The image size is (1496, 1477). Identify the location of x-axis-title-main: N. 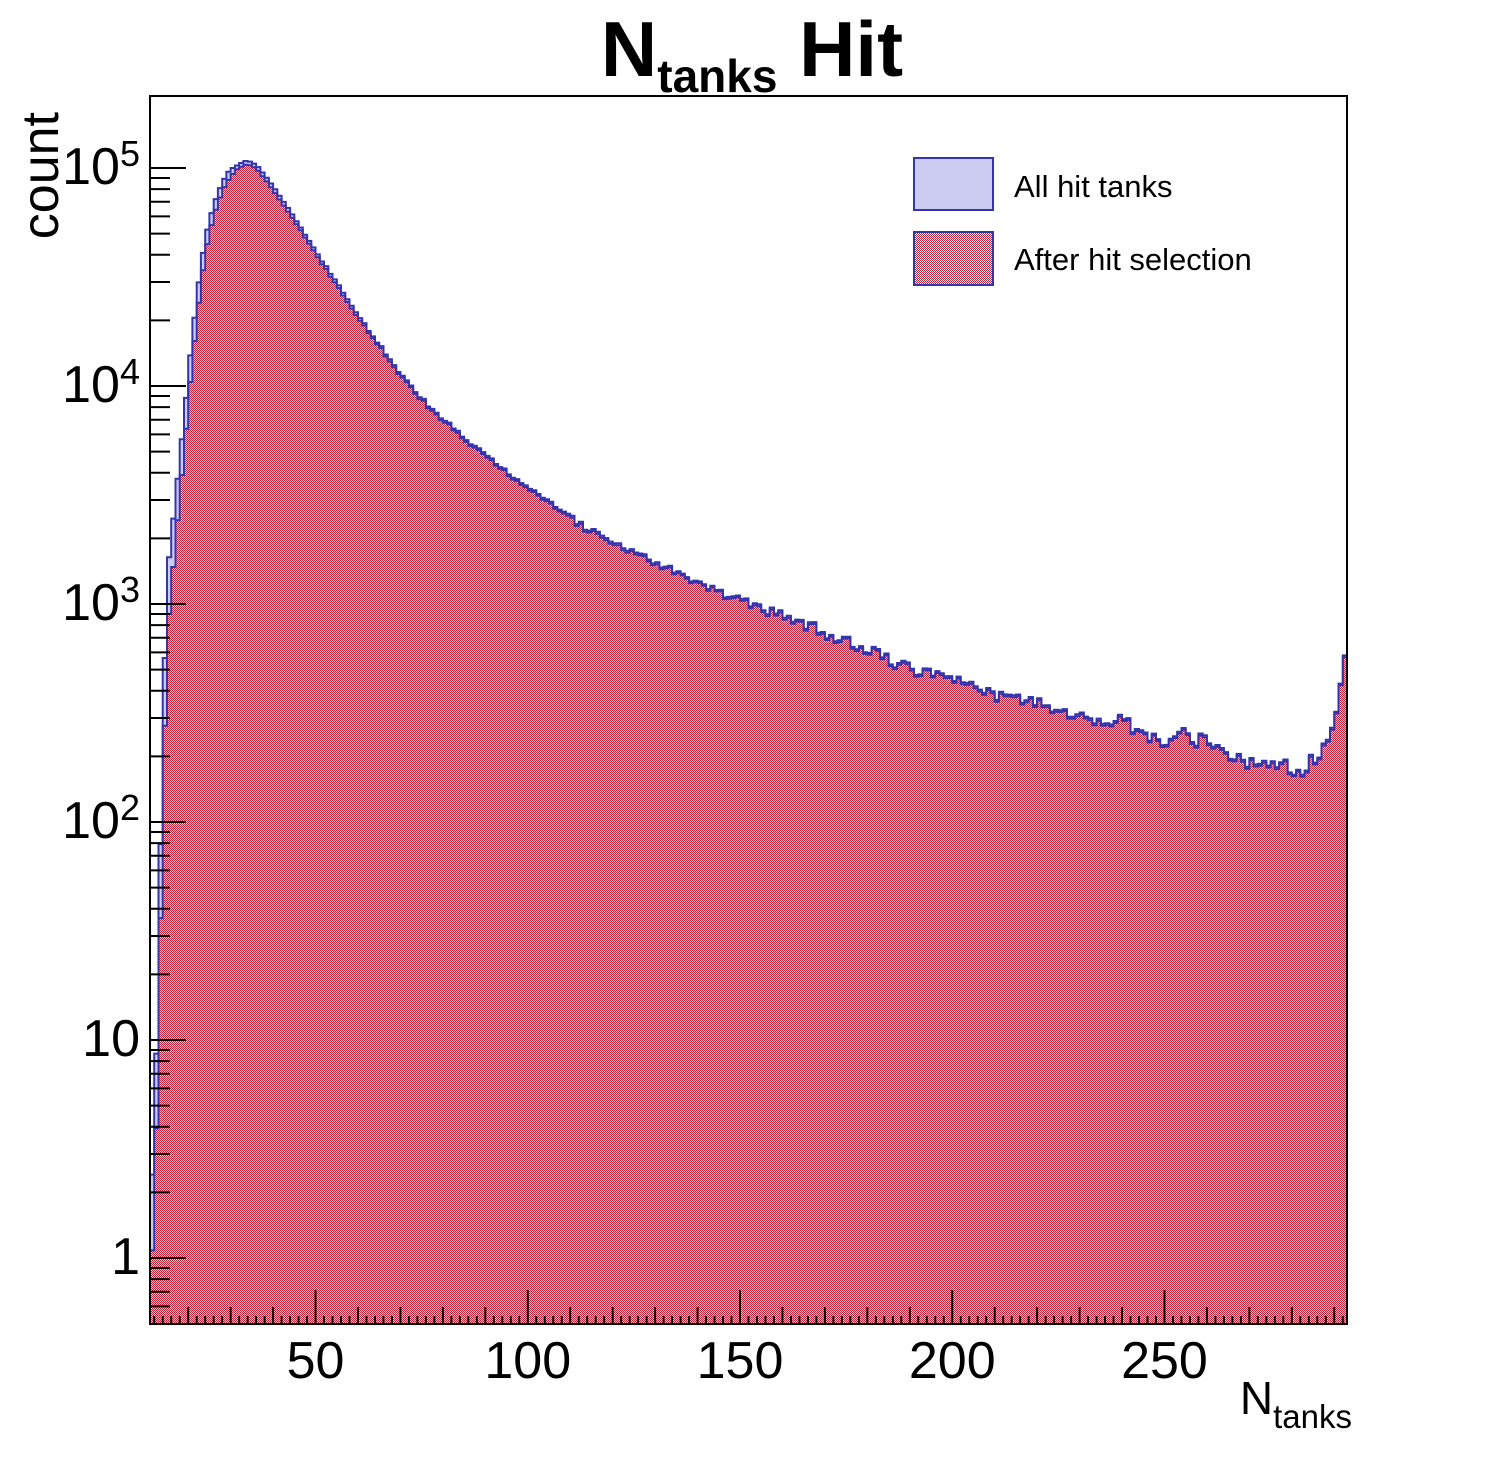
(1256, 1398).